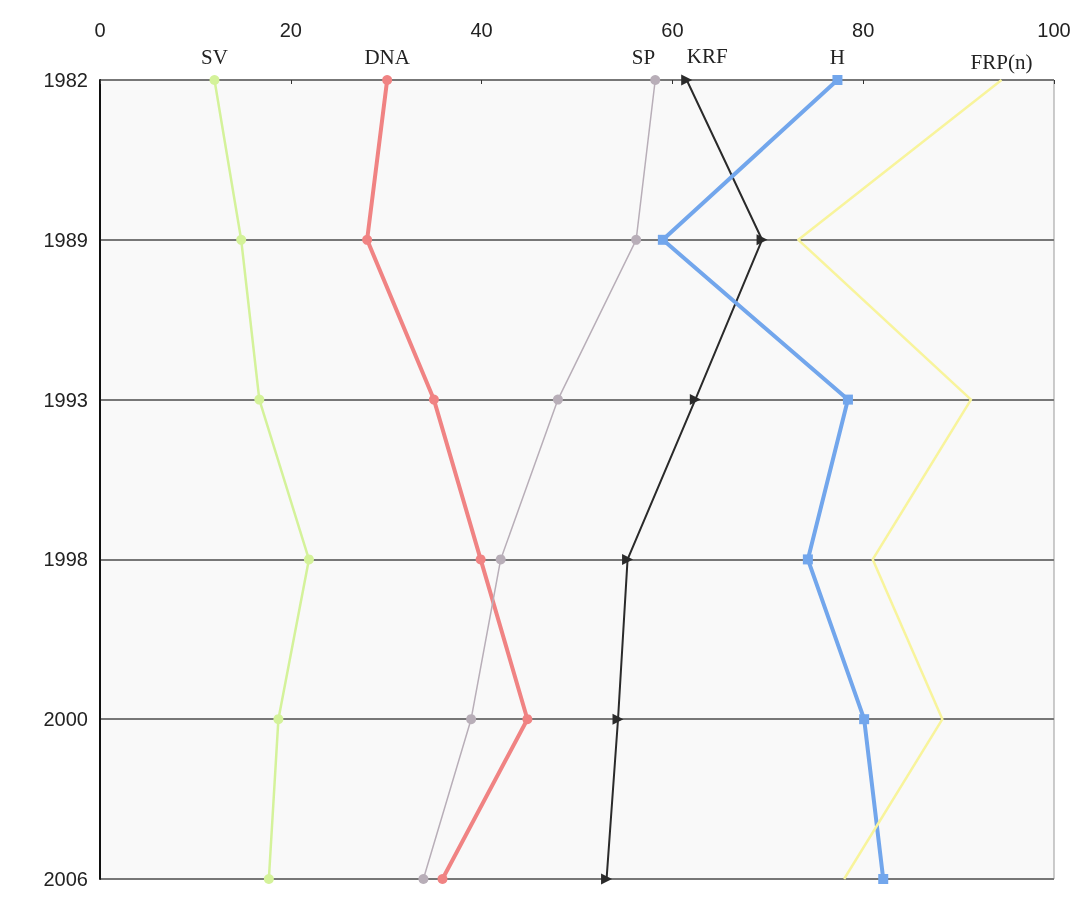 This screenshot has width=1092, height=899. Describe the element at coordinates (65, 719) in the screenshot. I see `y-tick-label: 2000` at that location.